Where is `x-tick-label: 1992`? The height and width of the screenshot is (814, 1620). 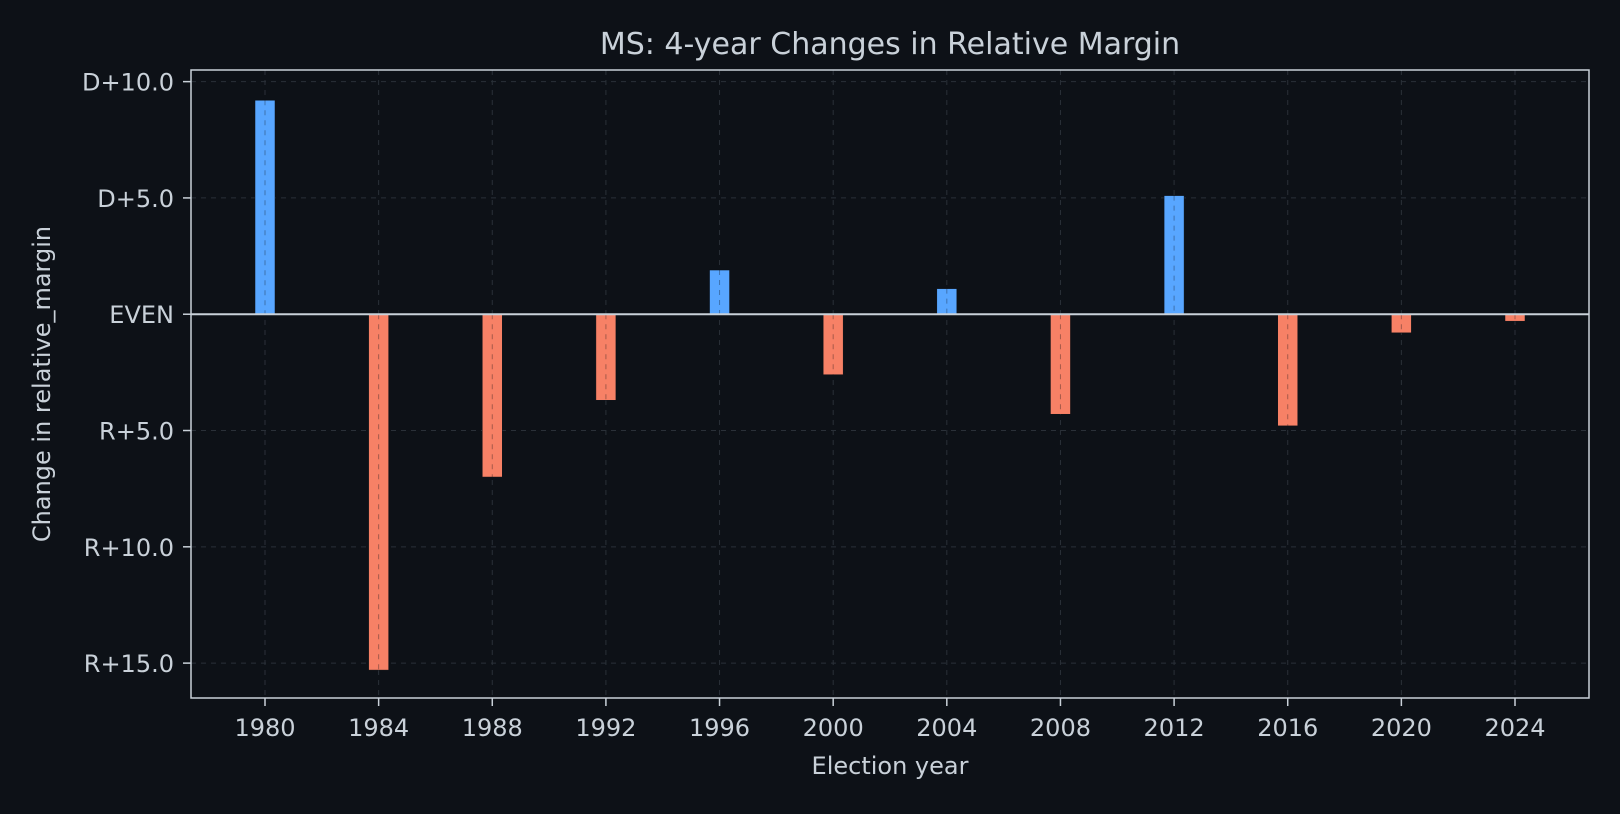 x-tick-label: 1992 is located at coordinates (605, 728).